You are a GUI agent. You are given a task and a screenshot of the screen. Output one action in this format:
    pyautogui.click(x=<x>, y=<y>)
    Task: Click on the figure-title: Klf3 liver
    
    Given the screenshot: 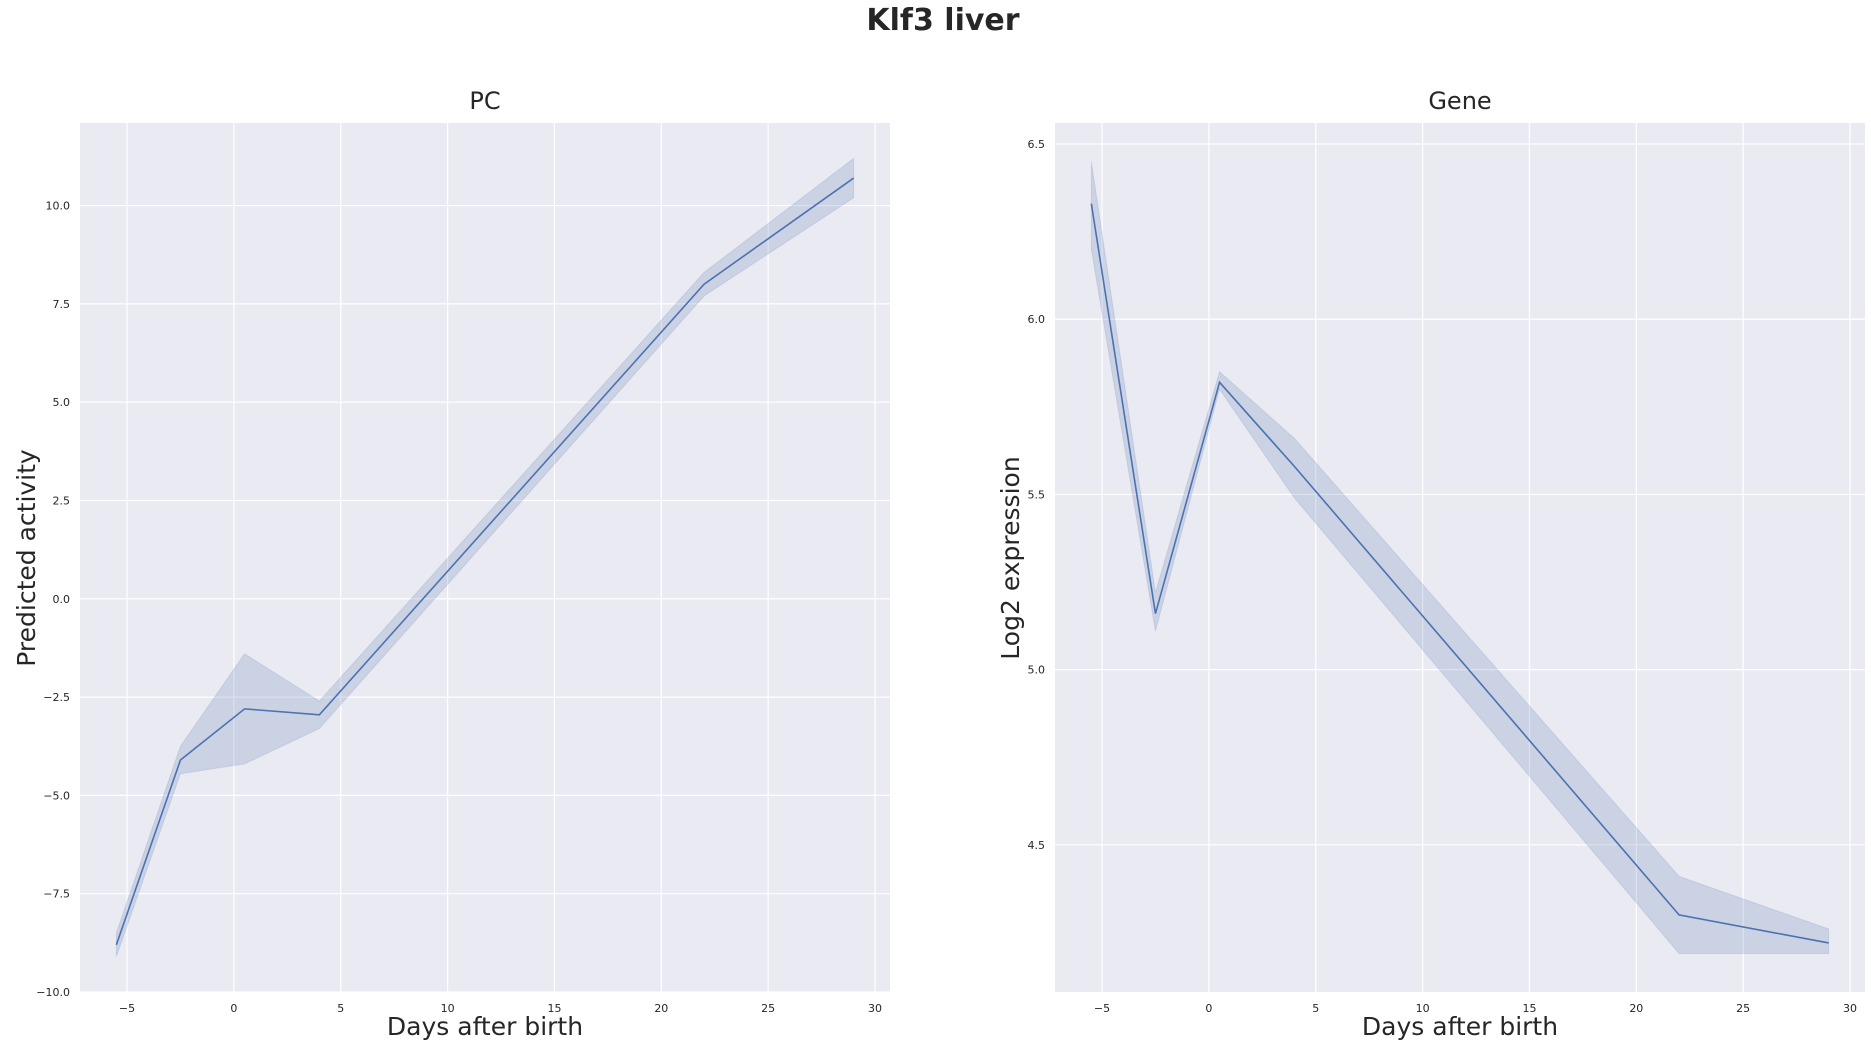 What is the action you would take?
    pyautogui.click(x=942, y=20)
    